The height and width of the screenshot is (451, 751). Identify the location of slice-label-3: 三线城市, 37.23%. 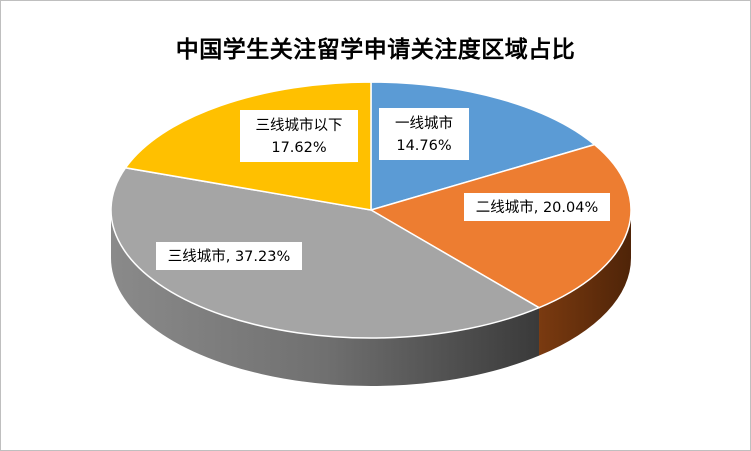
(229, 256).